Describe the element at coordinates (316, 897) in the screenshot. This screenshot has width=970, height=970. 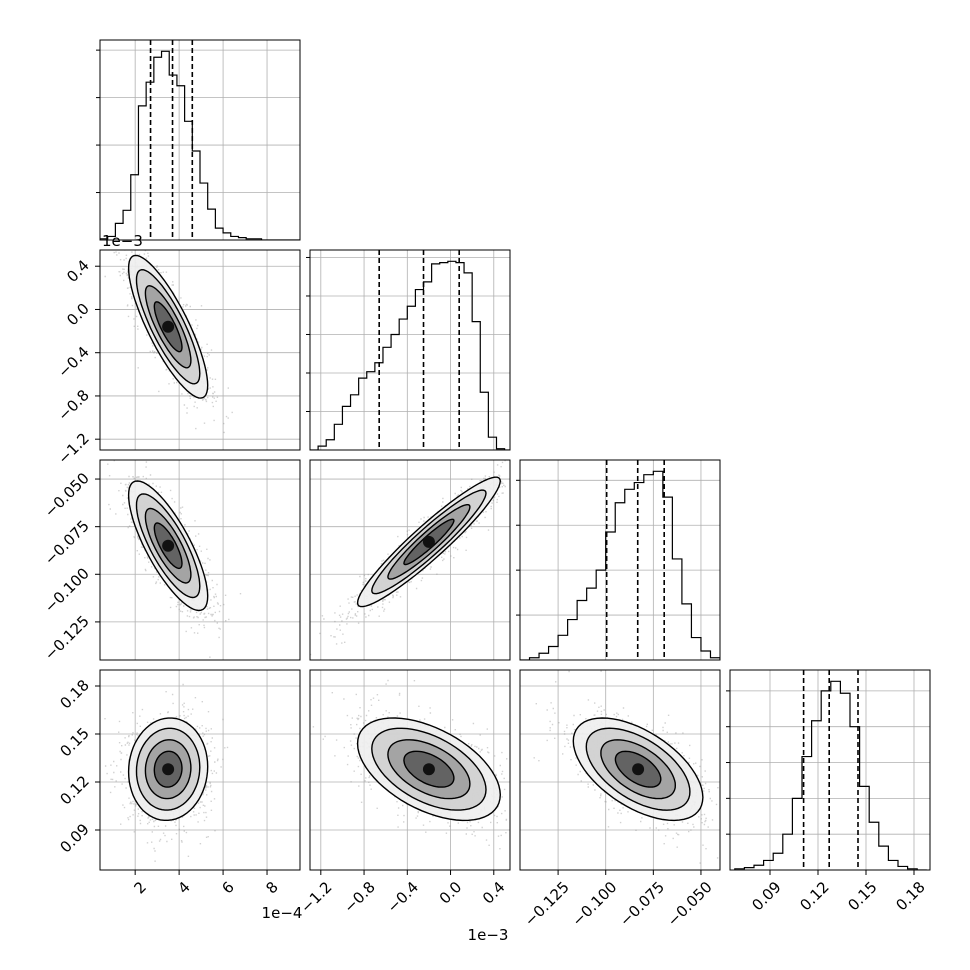
I see `xtick-label-1-0: −1.2` at that location.